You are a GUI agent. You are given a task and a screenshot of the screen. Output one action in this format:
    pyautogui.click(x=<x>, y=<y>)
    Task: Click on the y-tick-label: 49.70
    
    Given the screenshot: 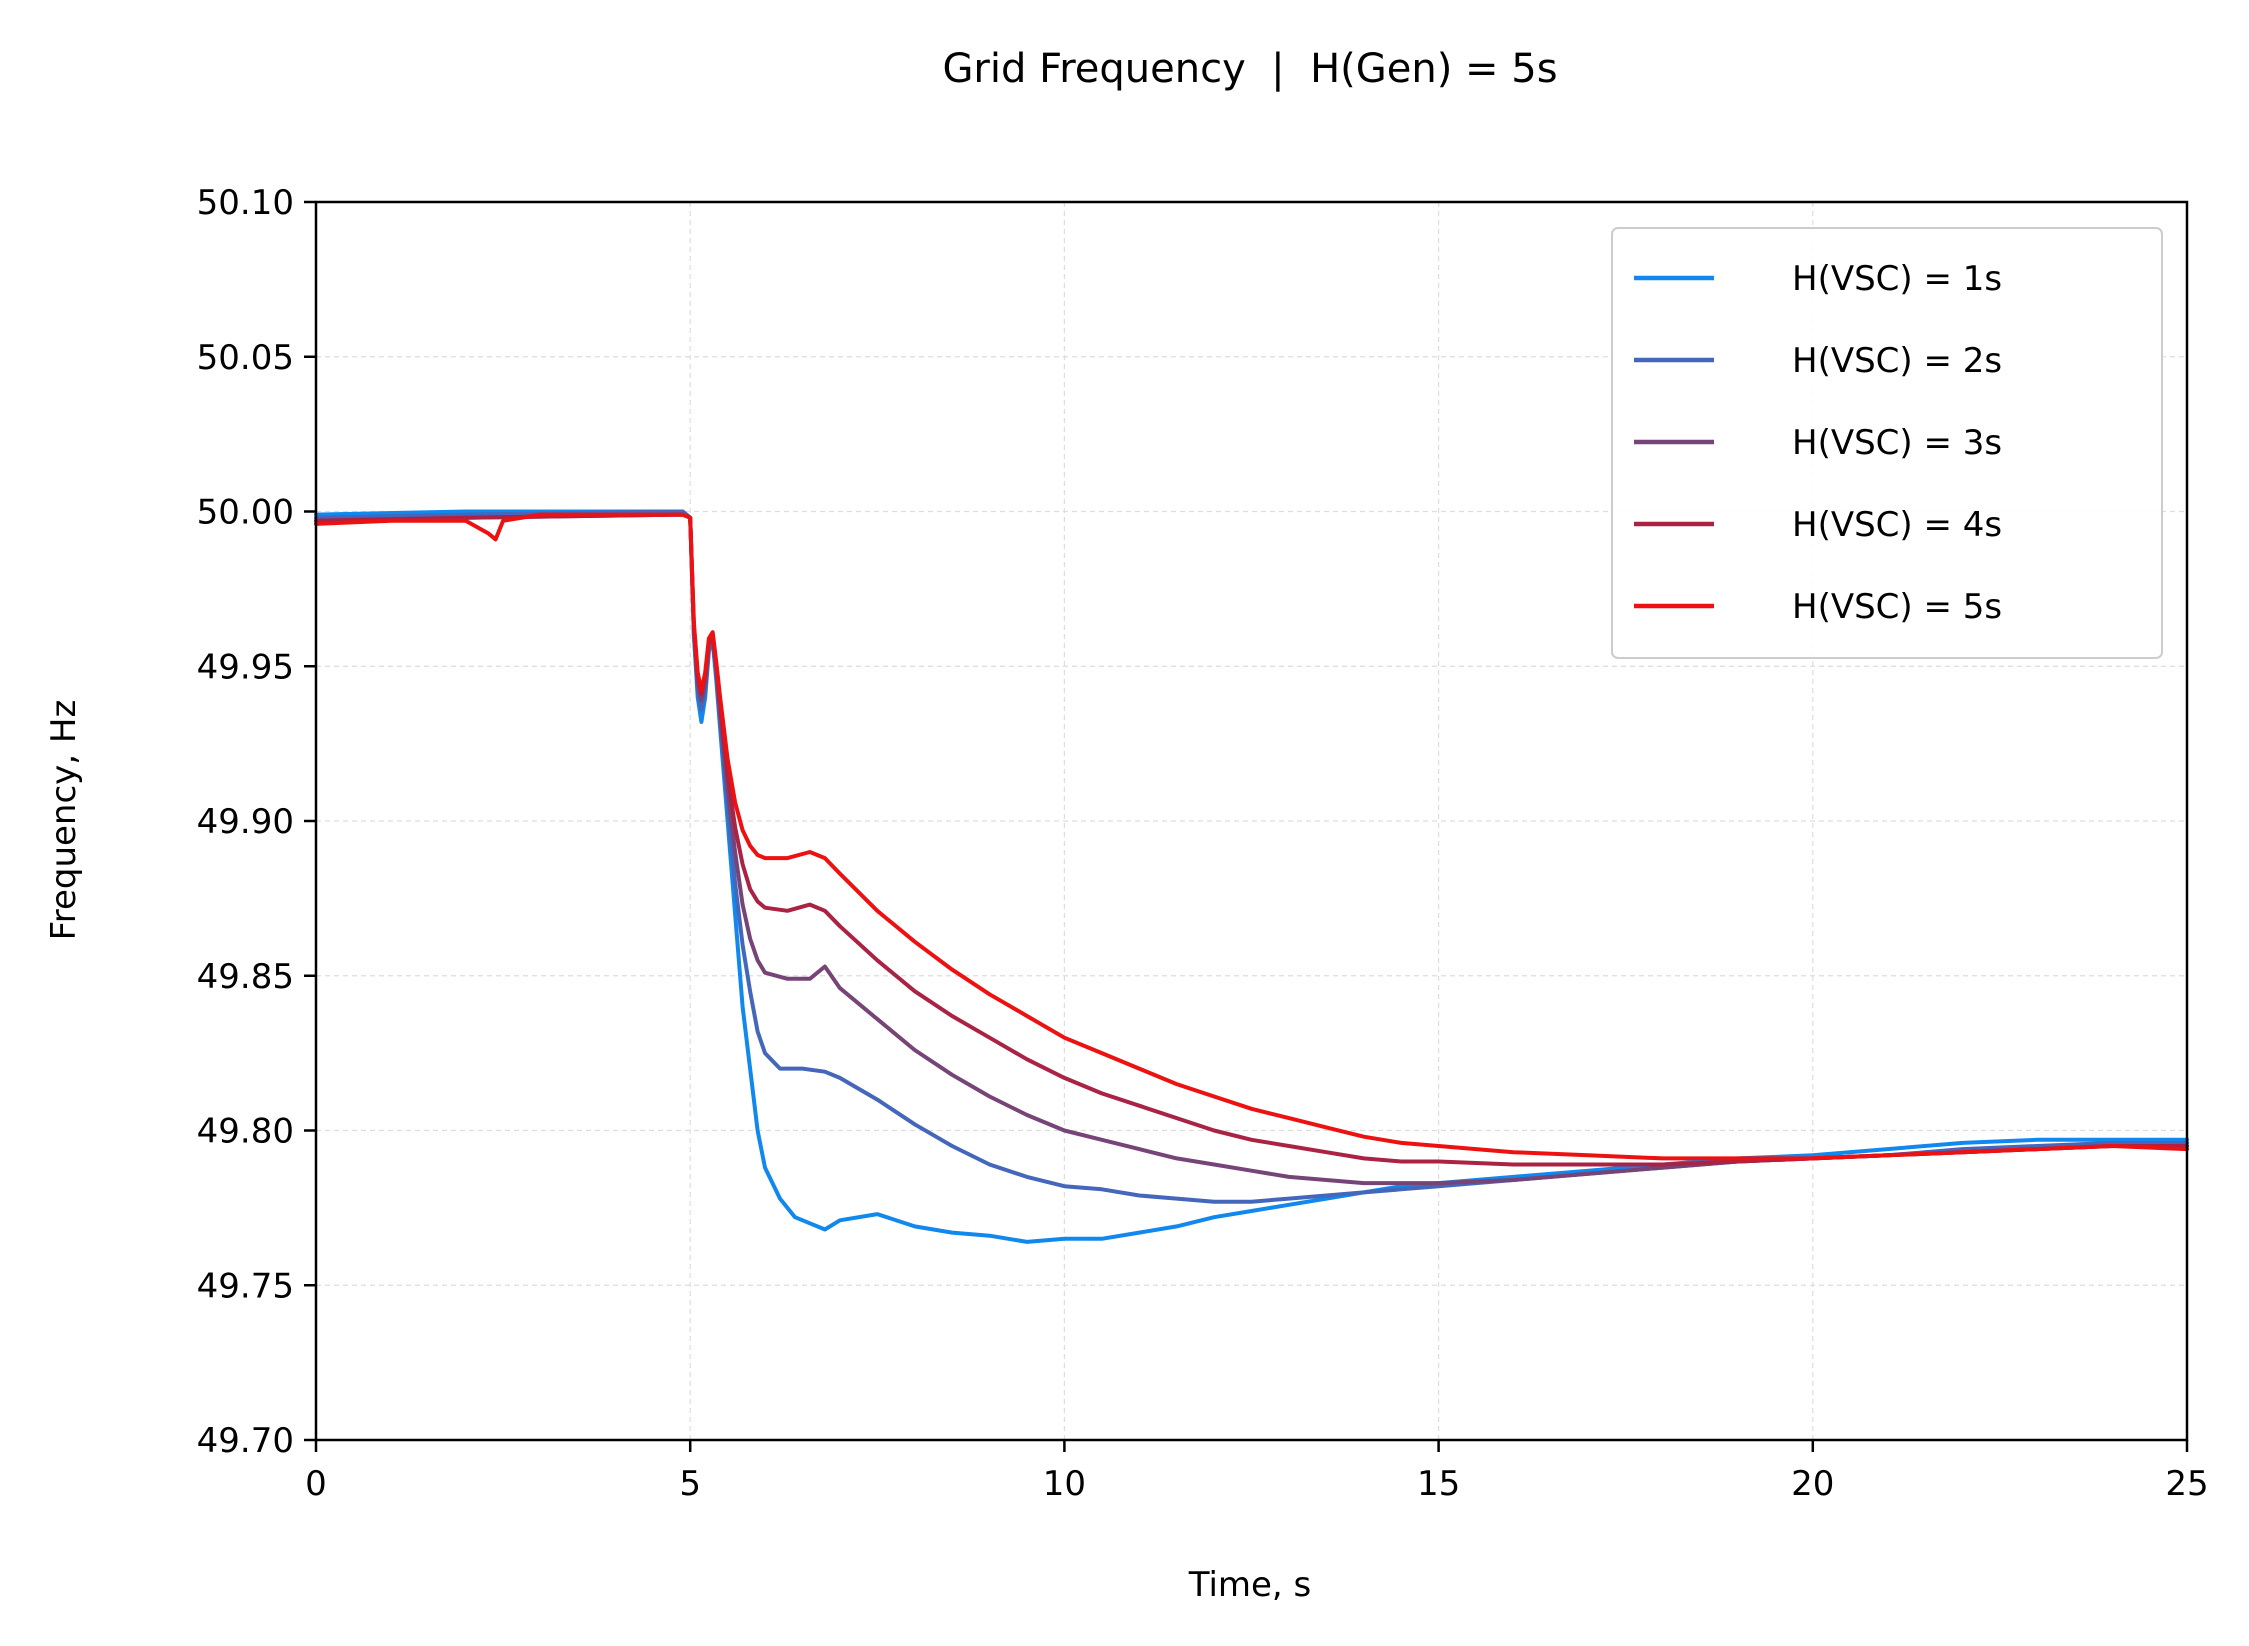 What is the action you would take?
    pyautogui.click(x=245, y=1441)
    